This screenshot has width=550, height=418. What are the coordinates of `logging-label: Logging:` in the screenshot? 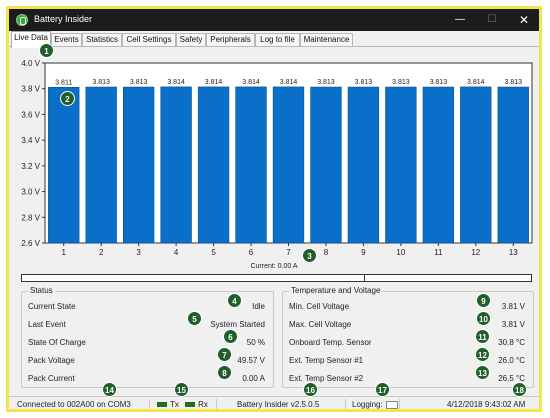 It's located at (367, 404).